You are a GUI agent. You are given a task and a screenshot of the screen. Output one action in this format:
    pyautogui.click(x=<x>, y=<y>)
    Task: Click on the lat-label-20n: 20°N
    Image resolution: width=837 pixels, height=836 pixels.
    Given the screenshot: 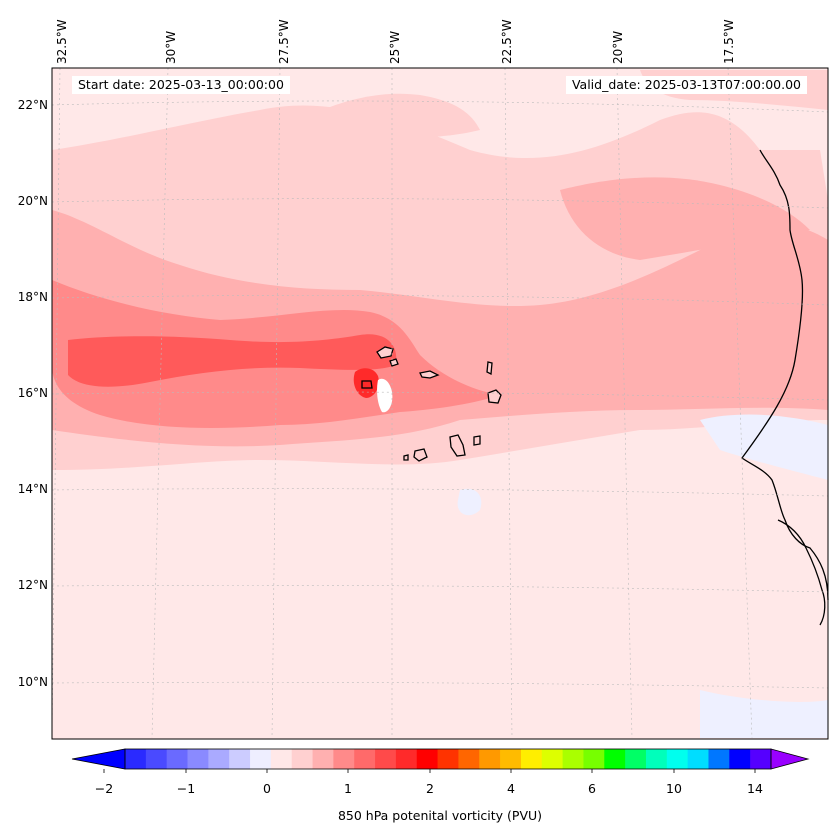 What is the action you would take?
    pyautogui.click(x=32, y=201)
    